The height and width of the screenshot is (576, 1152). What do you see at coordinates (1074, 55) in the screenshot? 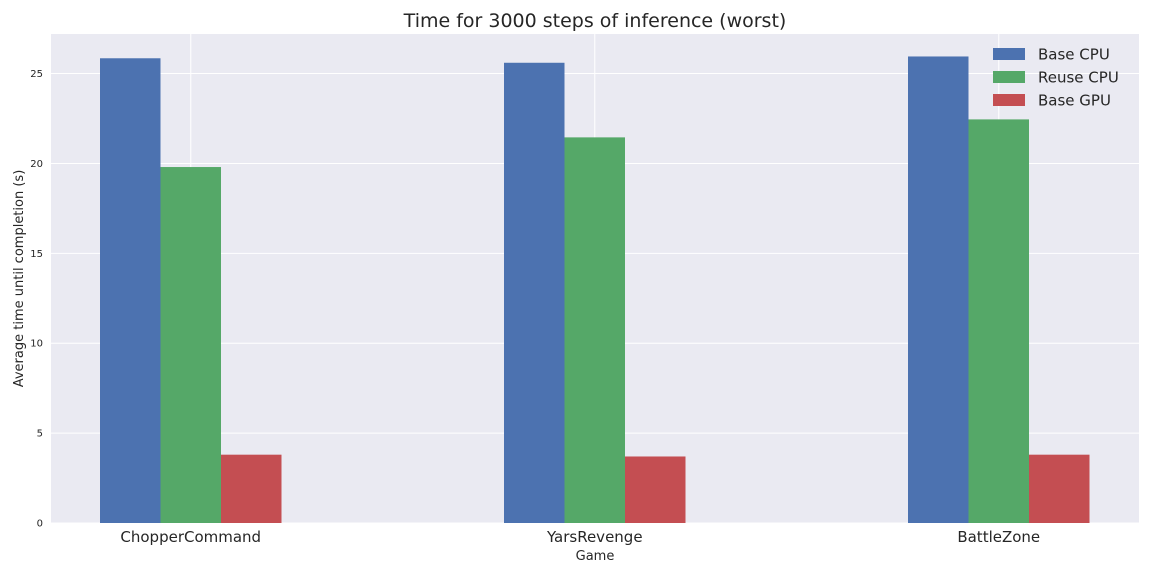
I see `legend-label: Base CPU` at bounding box center [1074, 55].